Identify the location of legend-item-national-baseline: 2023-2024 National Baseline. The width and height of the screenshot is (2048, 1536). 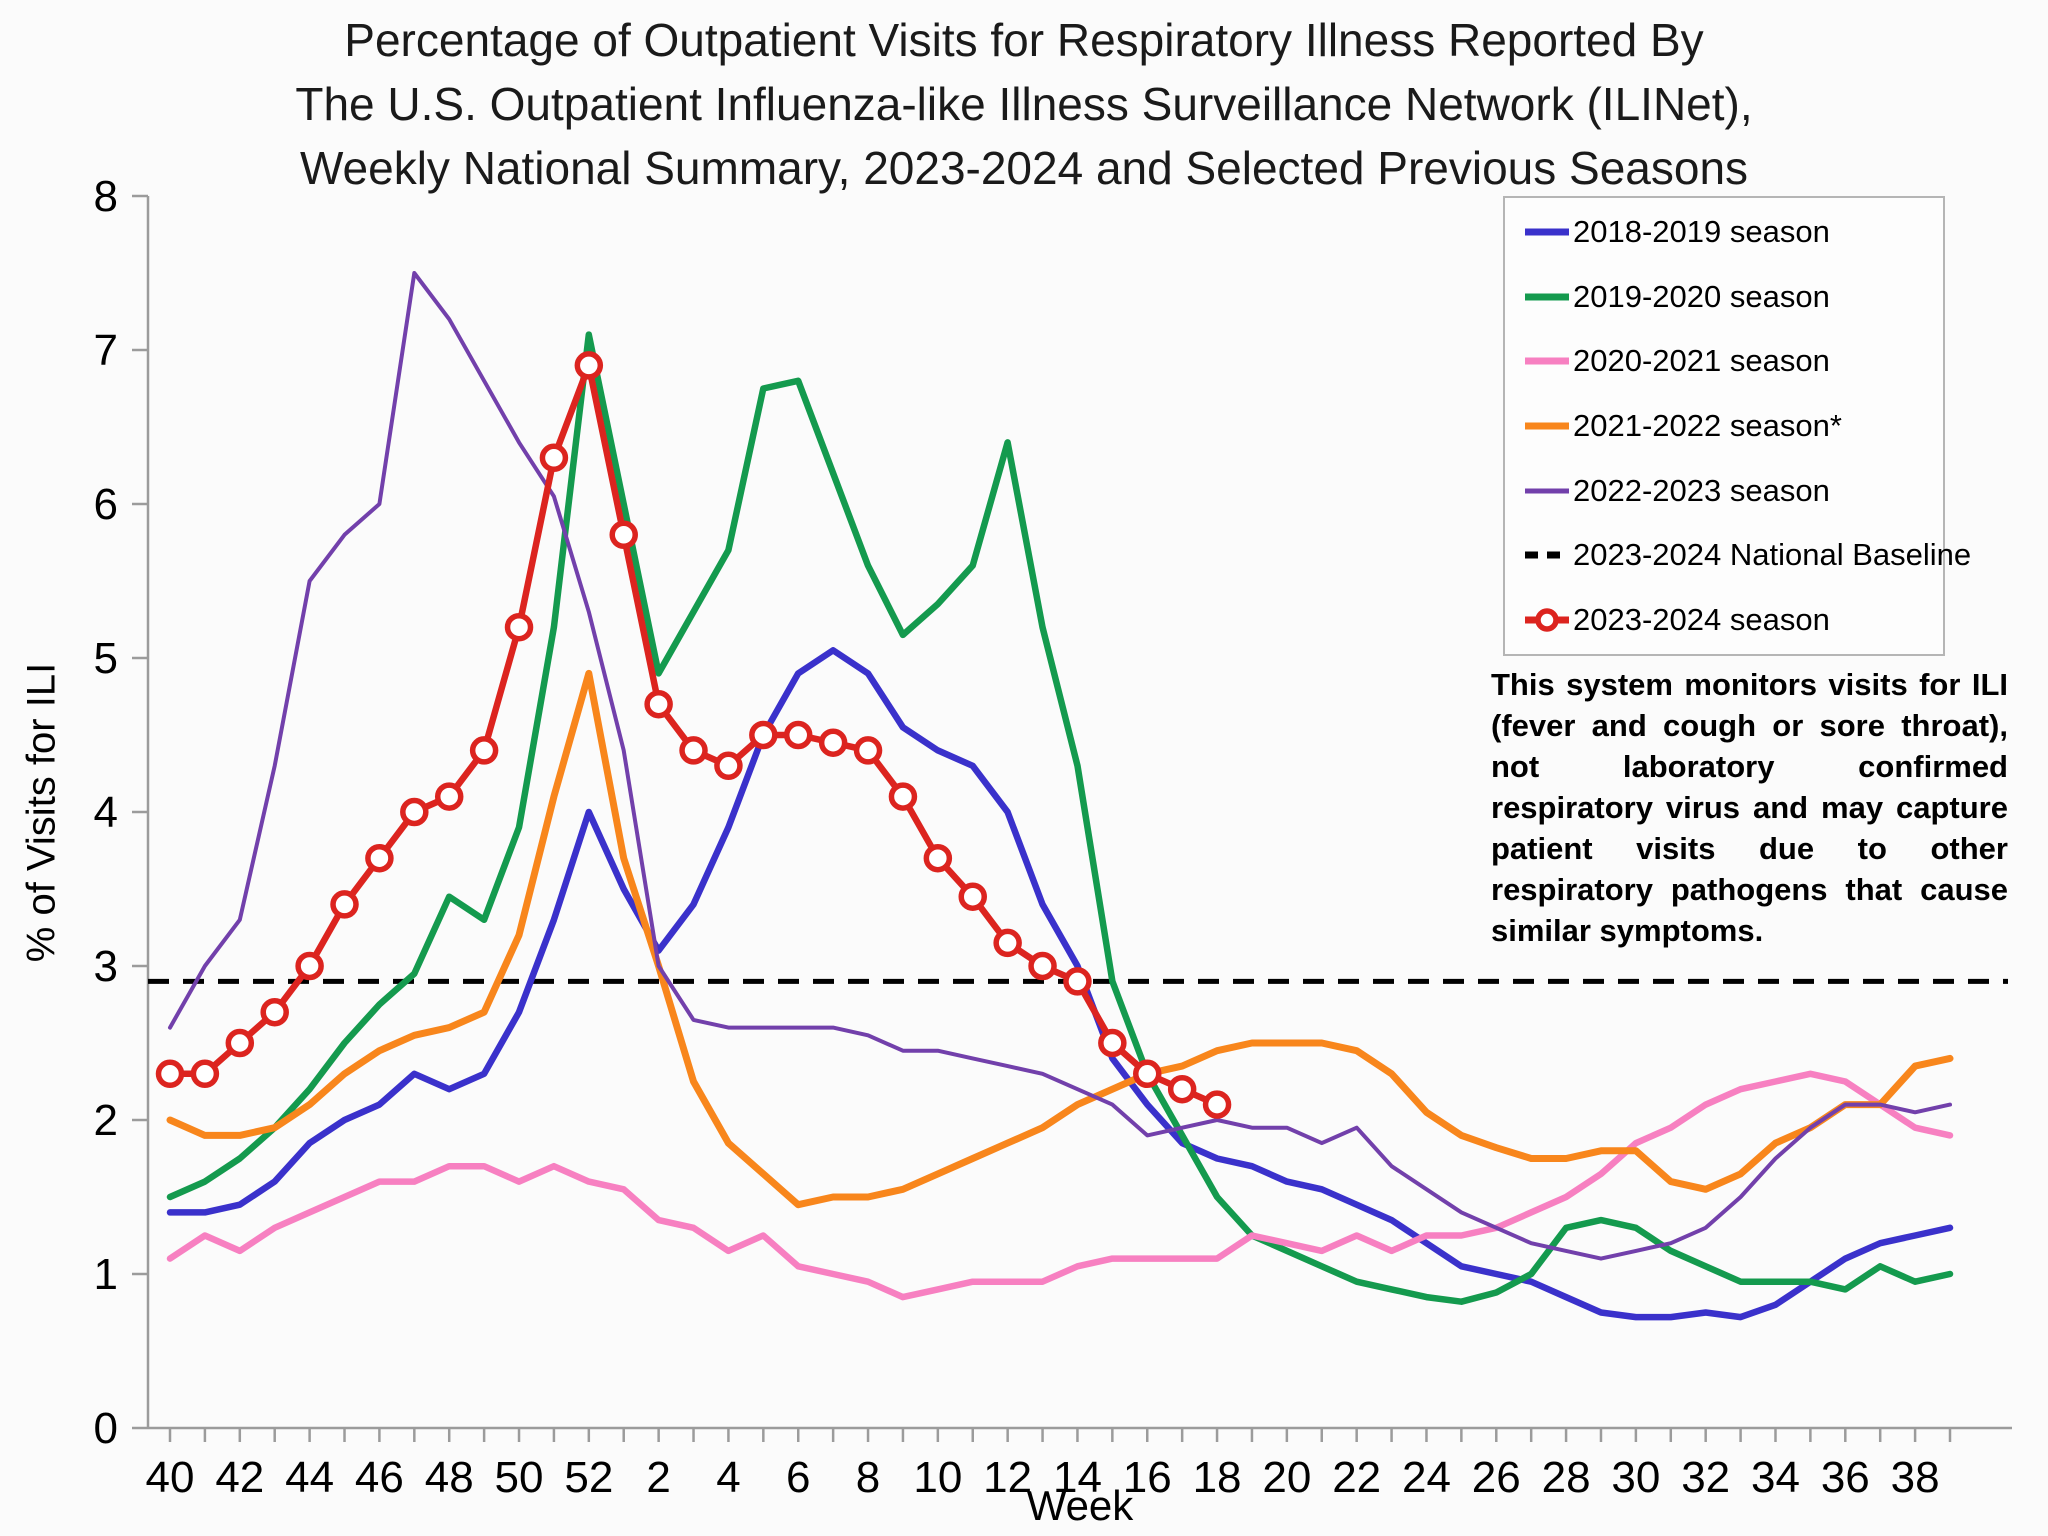
(1747, 555).